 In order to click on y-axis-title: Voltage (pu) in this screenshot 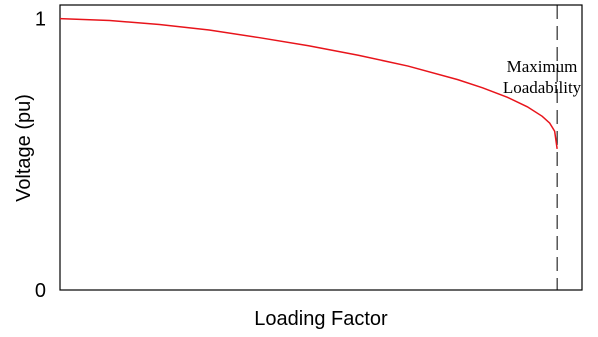, I will do `click(24, 148)`.